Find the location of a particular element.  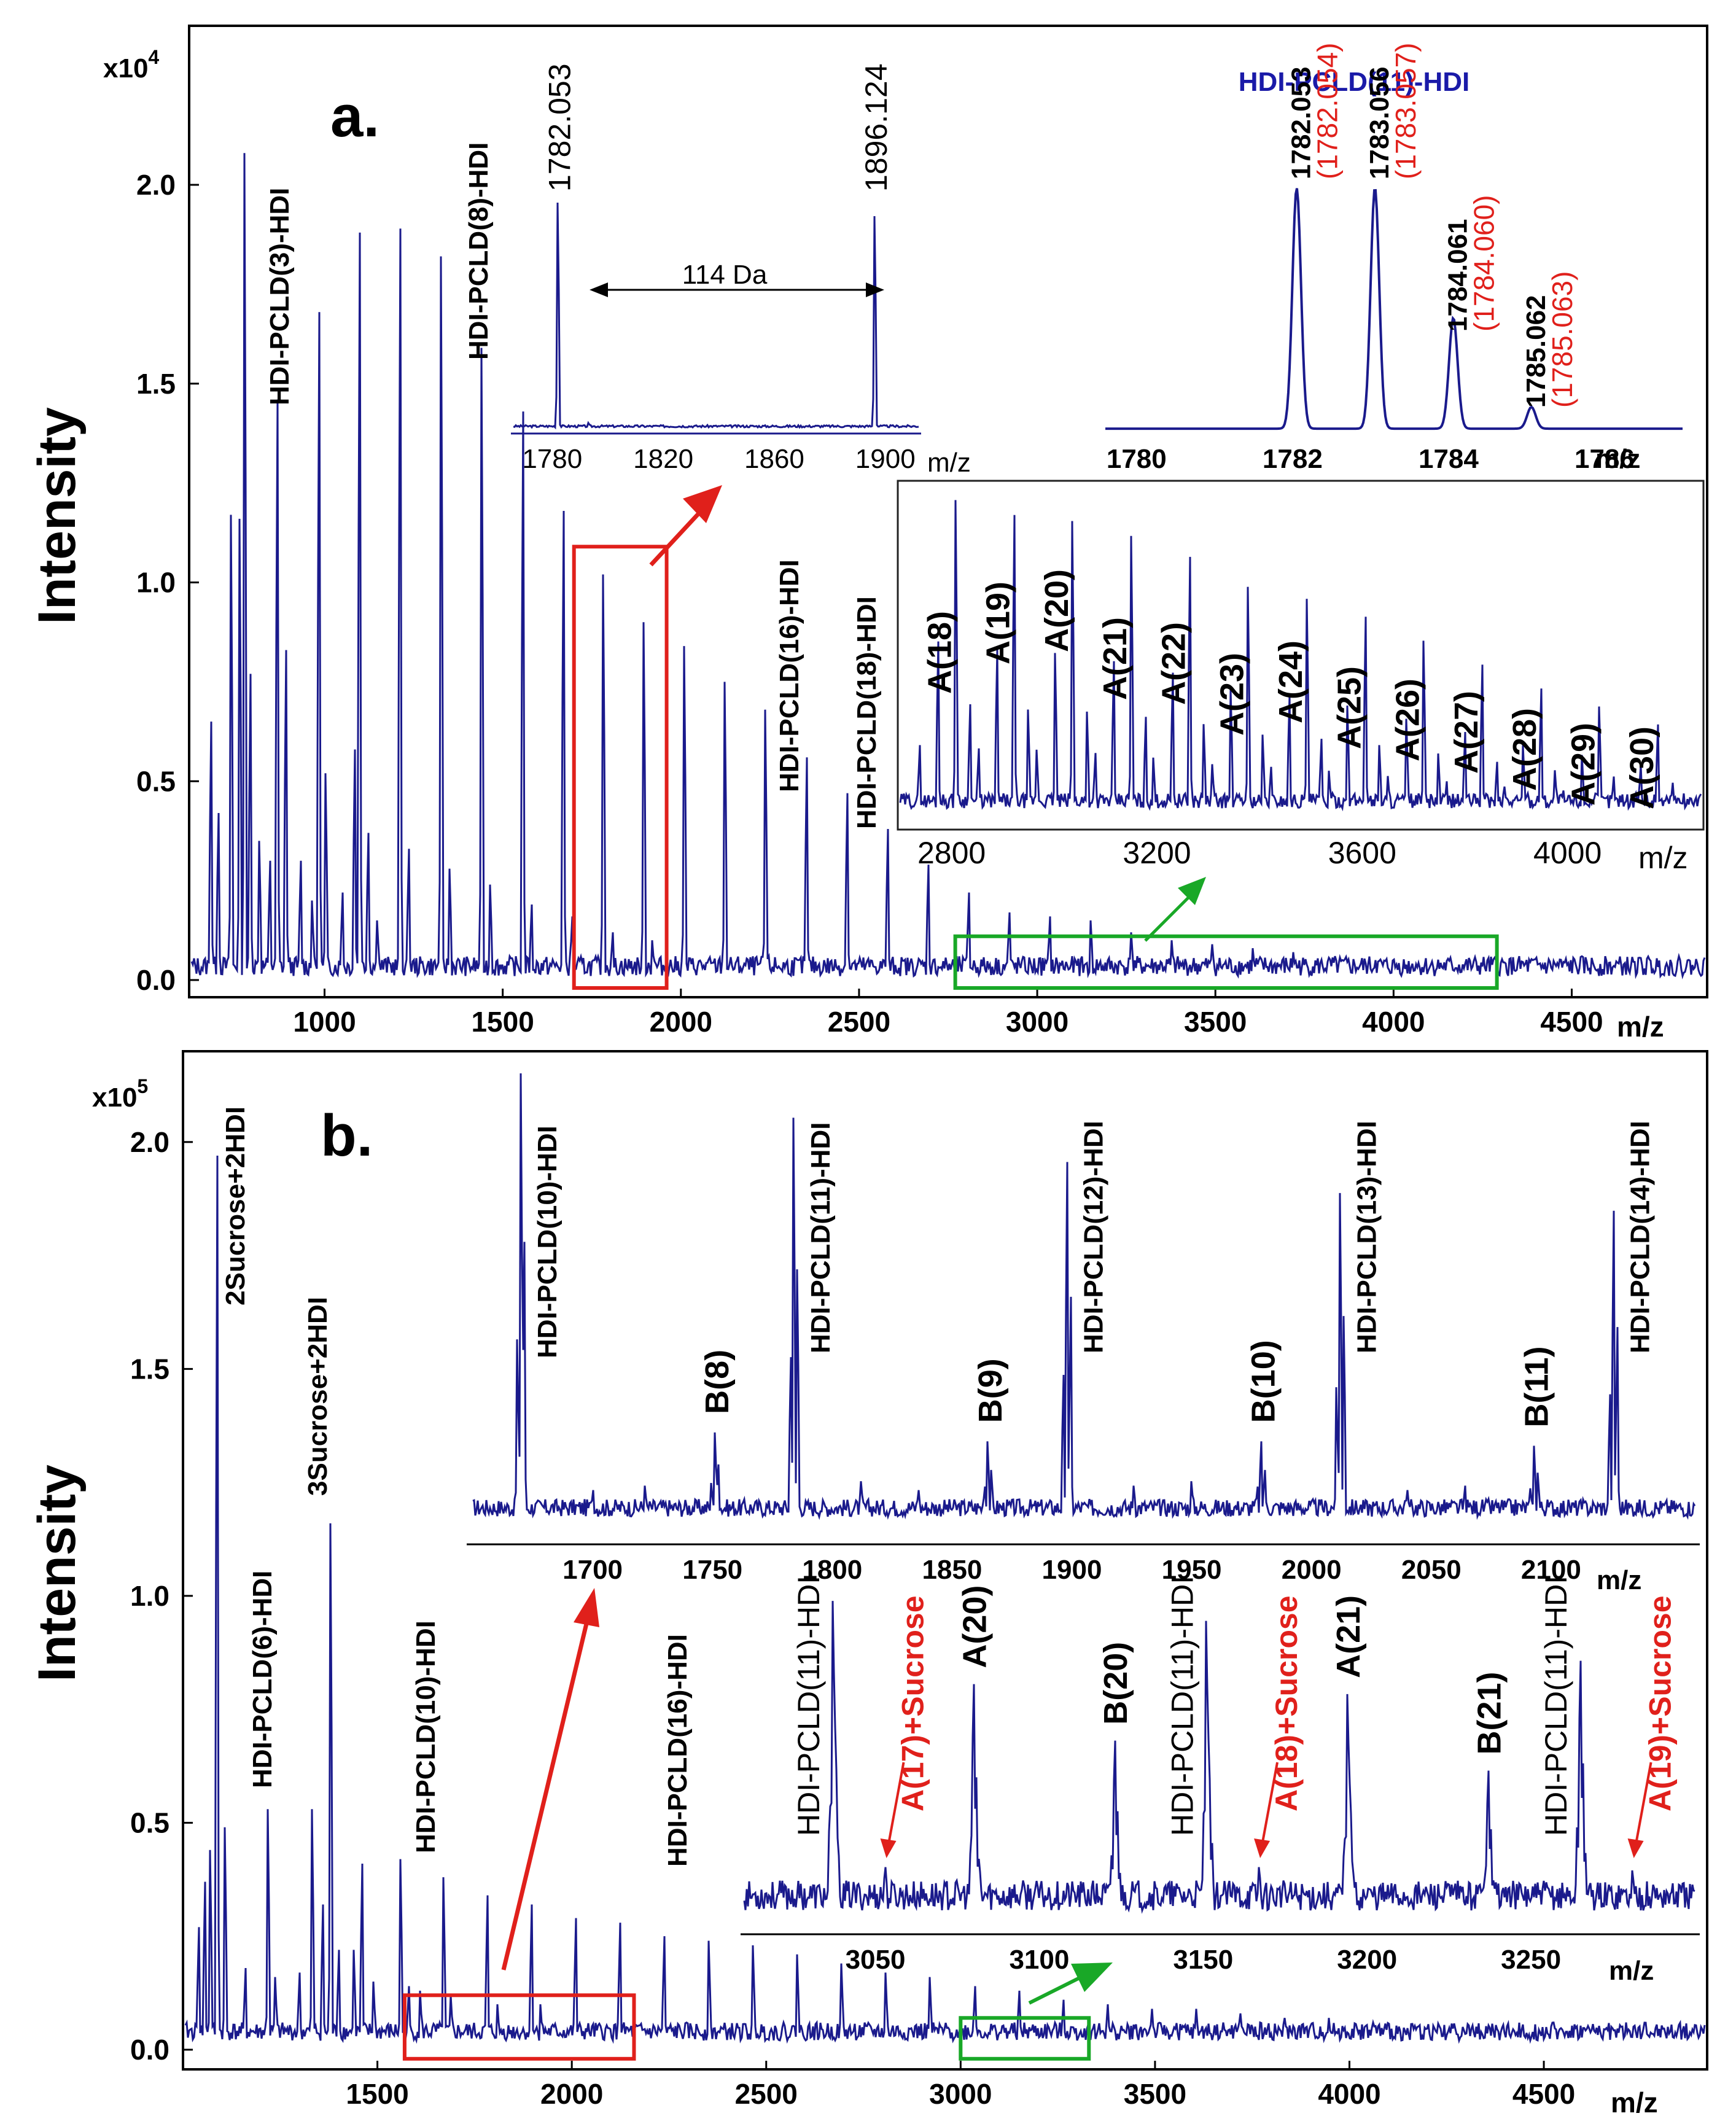

panel-a-red-arrow is located at coordinates (685, 526).